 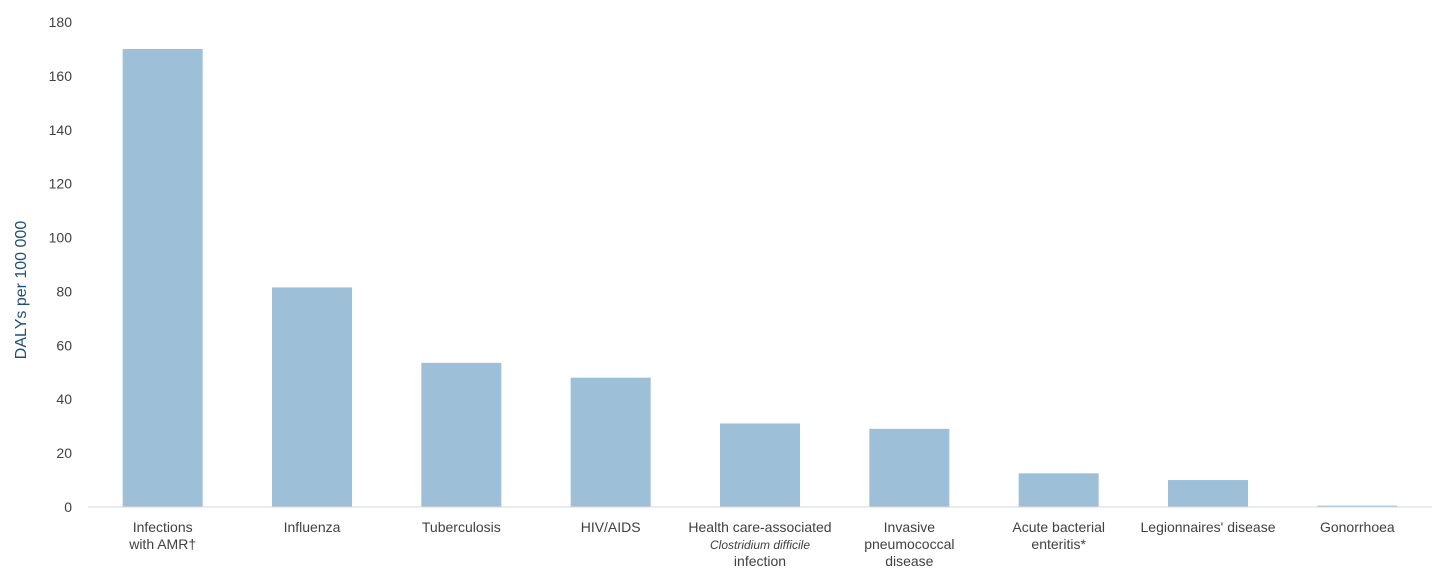 I want to click on x-tick-label: disease, so click(x=909, y=561).